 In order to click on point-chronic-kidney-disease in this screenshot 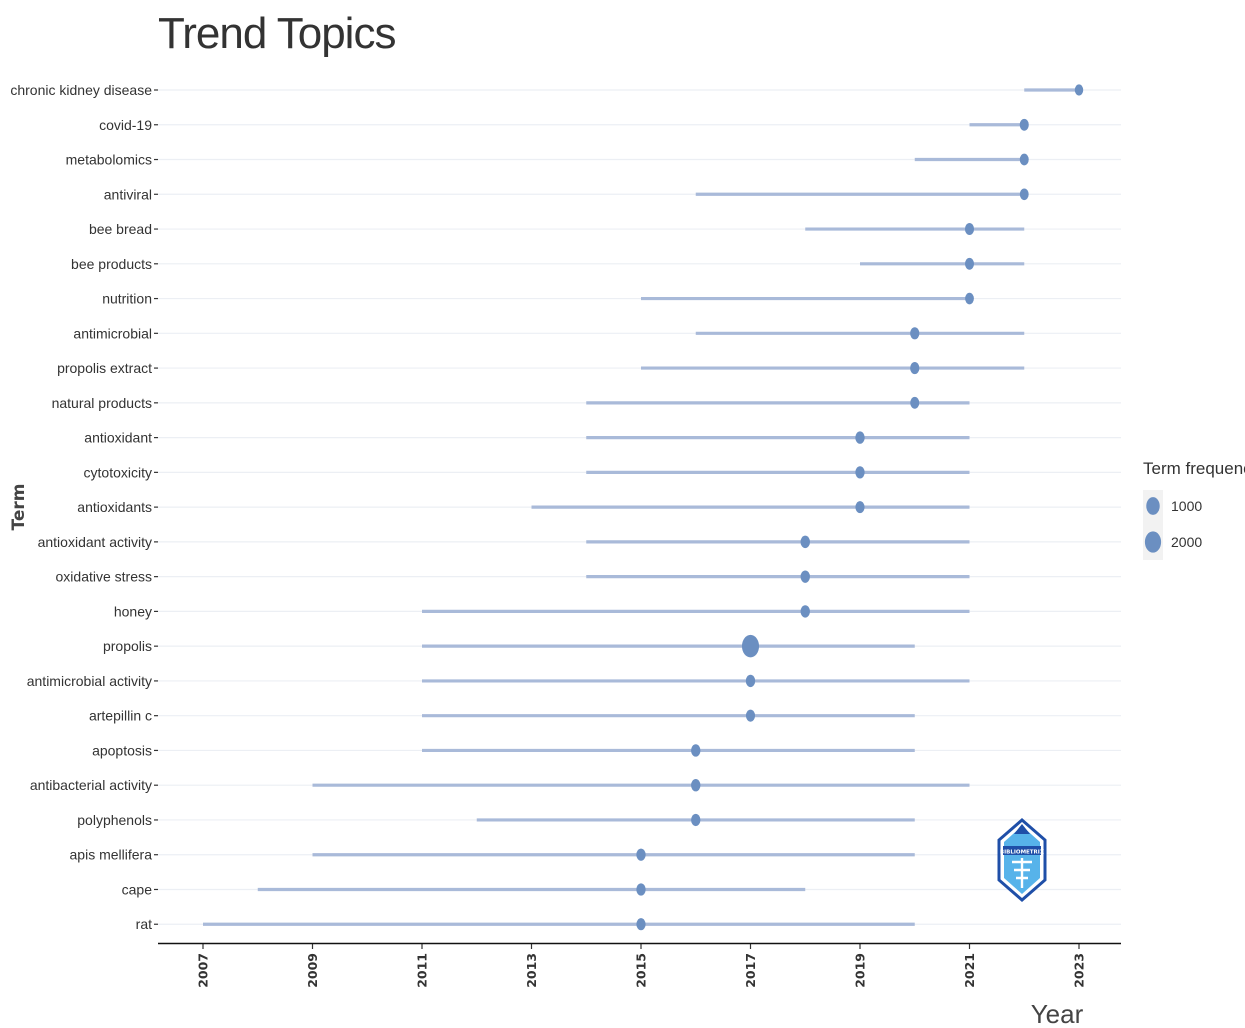, I will do `click(1079, 90)`.